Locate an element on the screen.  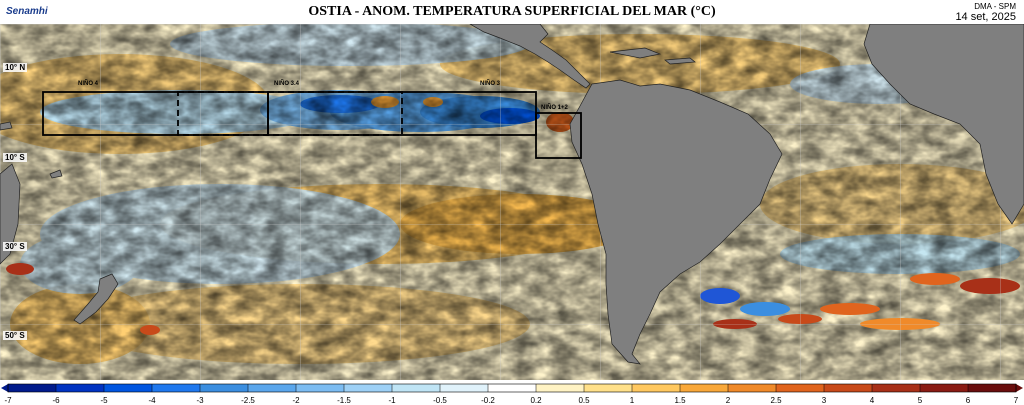
region-label-nino-3-4: NIÑO 3.4 is located at coordinates (287, 84).